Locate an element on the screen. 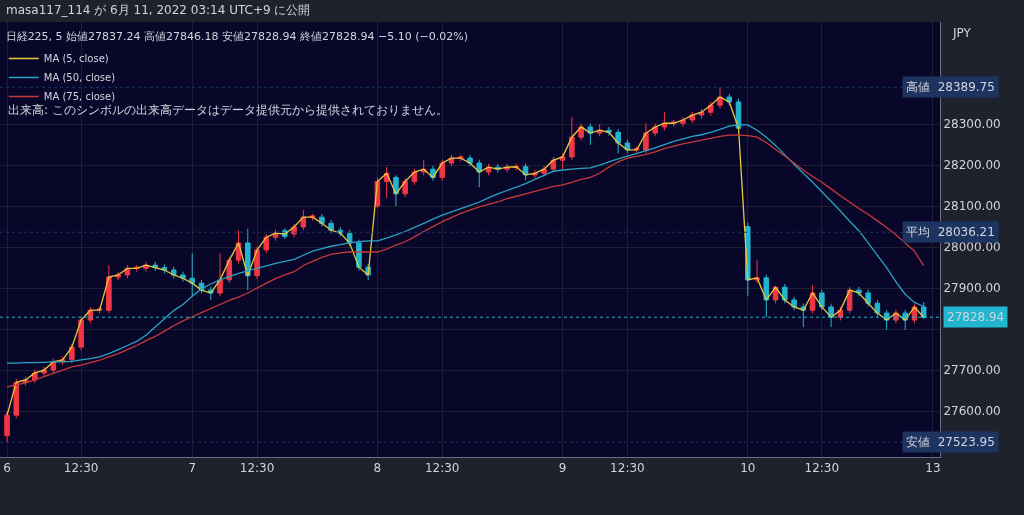 The width and height of the screenshot is (1024, 515). ref-line-label: 安値 27523.95 is located at coordinates (950, 442).